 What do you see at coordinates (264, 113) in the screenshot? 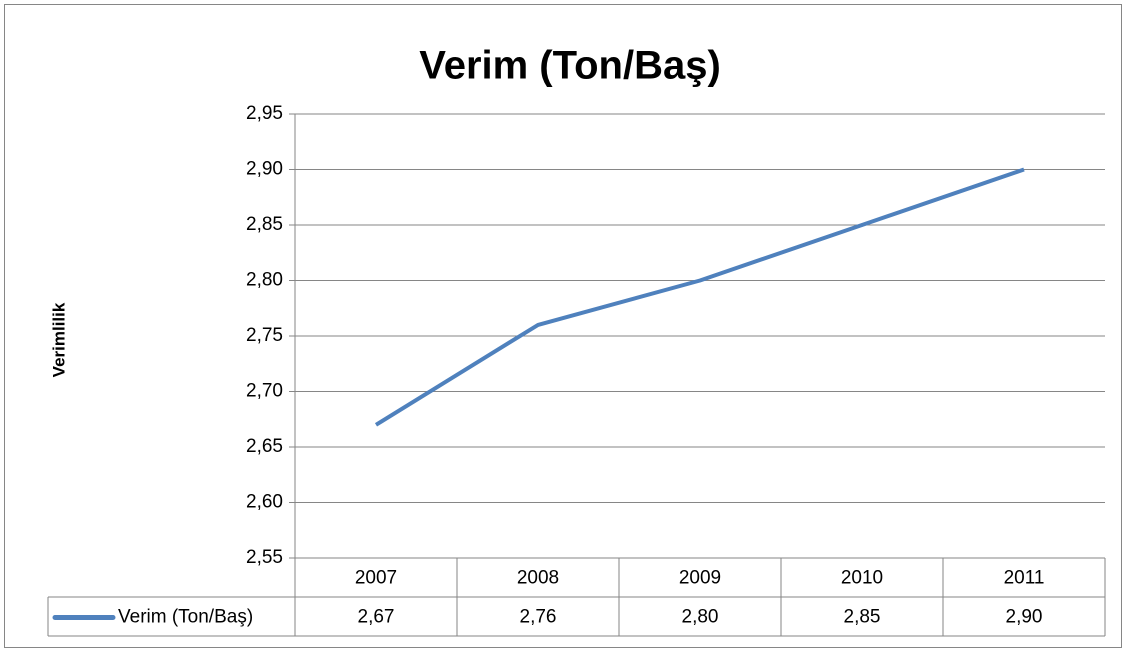
I see `y-tick-label: 2,95` at bounding box center [264, 113].